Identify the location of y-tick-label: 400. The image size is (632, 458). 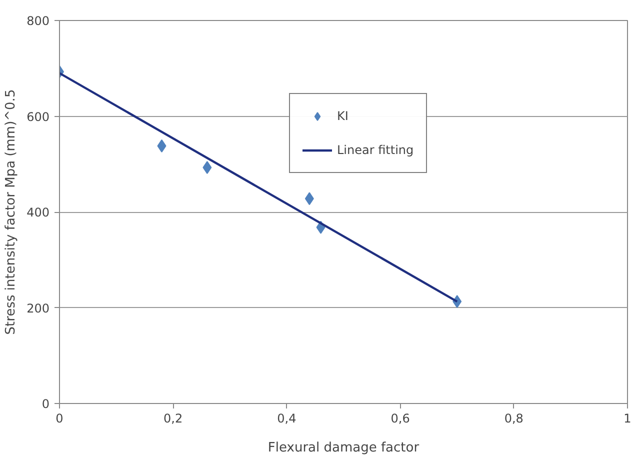
(38, 213).